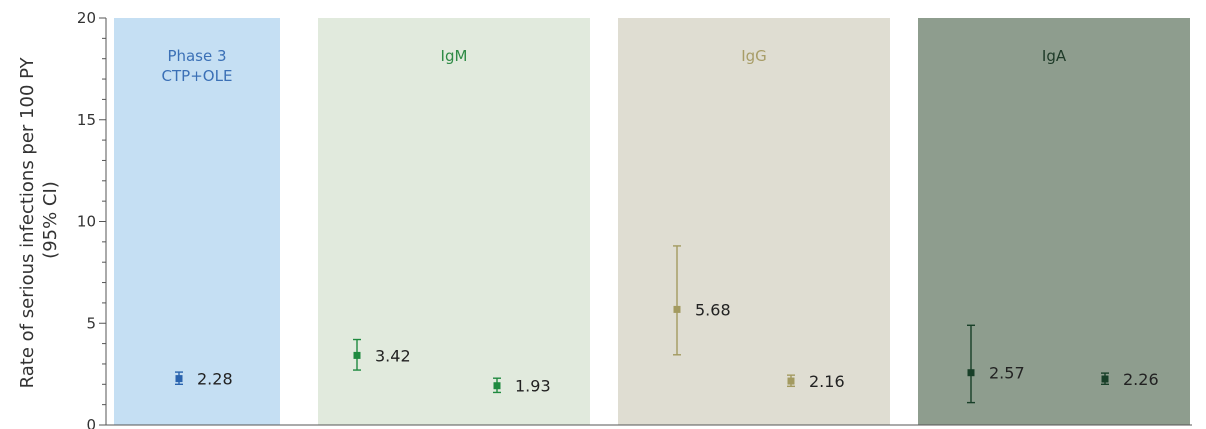 The height and width of the screenshot is (429, 1206). Describe the element at coordinates (827, 381) in the screenshot. I see `panel-3-point-2-label: 2.16` at that location.